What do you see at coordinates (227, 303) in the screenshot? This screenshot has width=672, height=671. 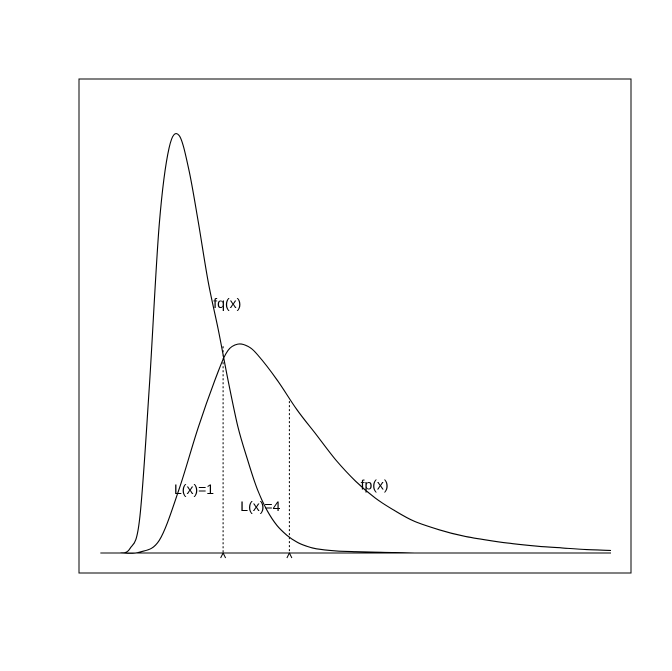 I see `series-label-fq-x: fq(x)` at bounding box center [227, 303].